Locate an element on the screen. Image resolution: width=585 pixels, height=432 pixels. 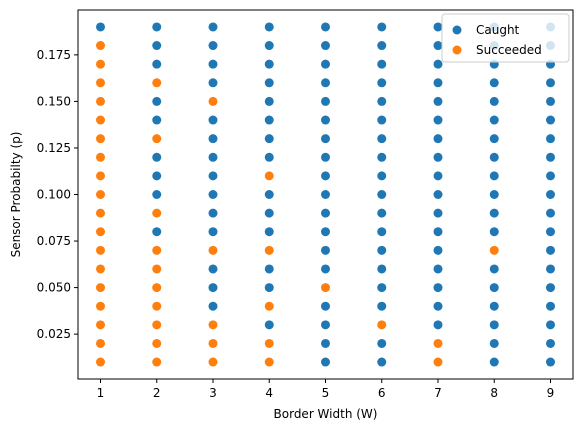
y-tick-label: 0.175 is located at coordinates (54, 55).